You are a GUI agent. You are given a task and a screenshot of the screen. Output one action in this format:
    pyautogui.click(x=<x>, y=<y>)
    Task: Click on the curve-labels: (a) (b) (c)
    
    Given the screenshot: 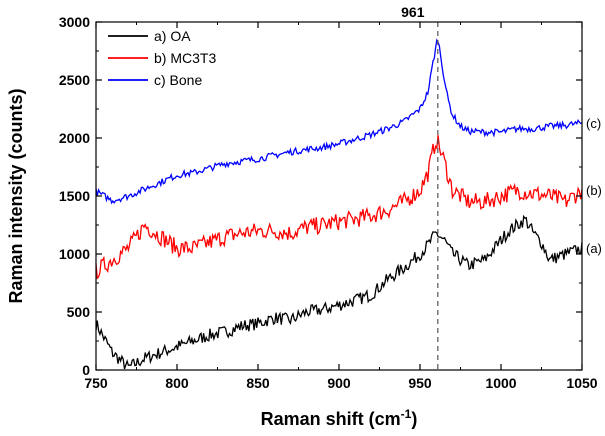 What is the action you would take?
    pyautogui.click(x=594, y=186)
    